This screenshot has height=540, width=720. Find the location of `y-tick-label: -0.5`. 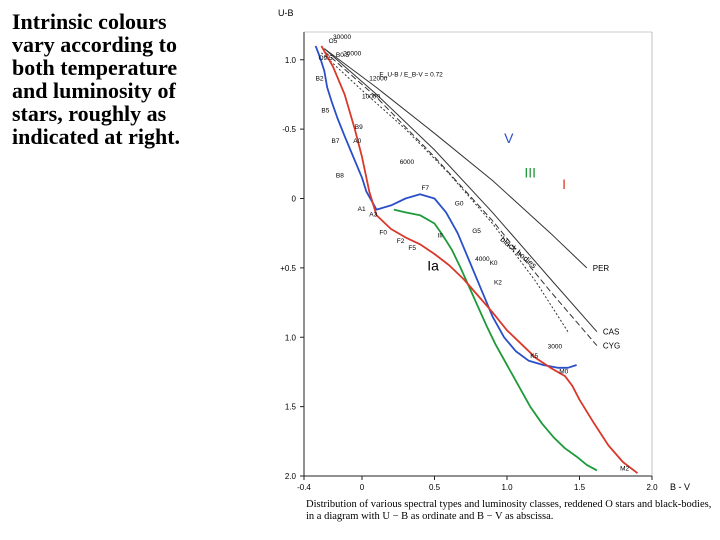

y-tick-label: -0.5 is located at coordinates (289, 129).